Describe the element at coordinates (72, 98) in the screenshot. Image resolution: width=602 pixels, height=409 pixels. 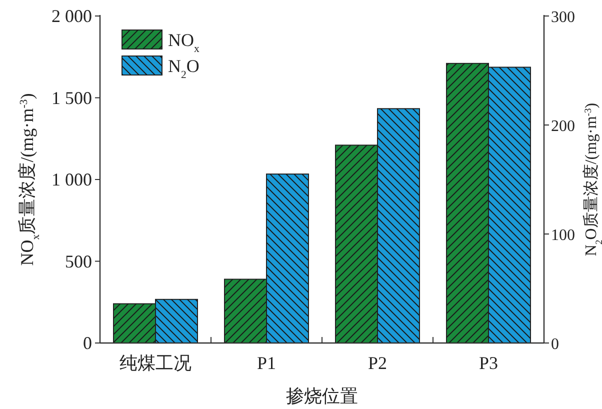
I see `y-tick-label: 1 500` at that location.